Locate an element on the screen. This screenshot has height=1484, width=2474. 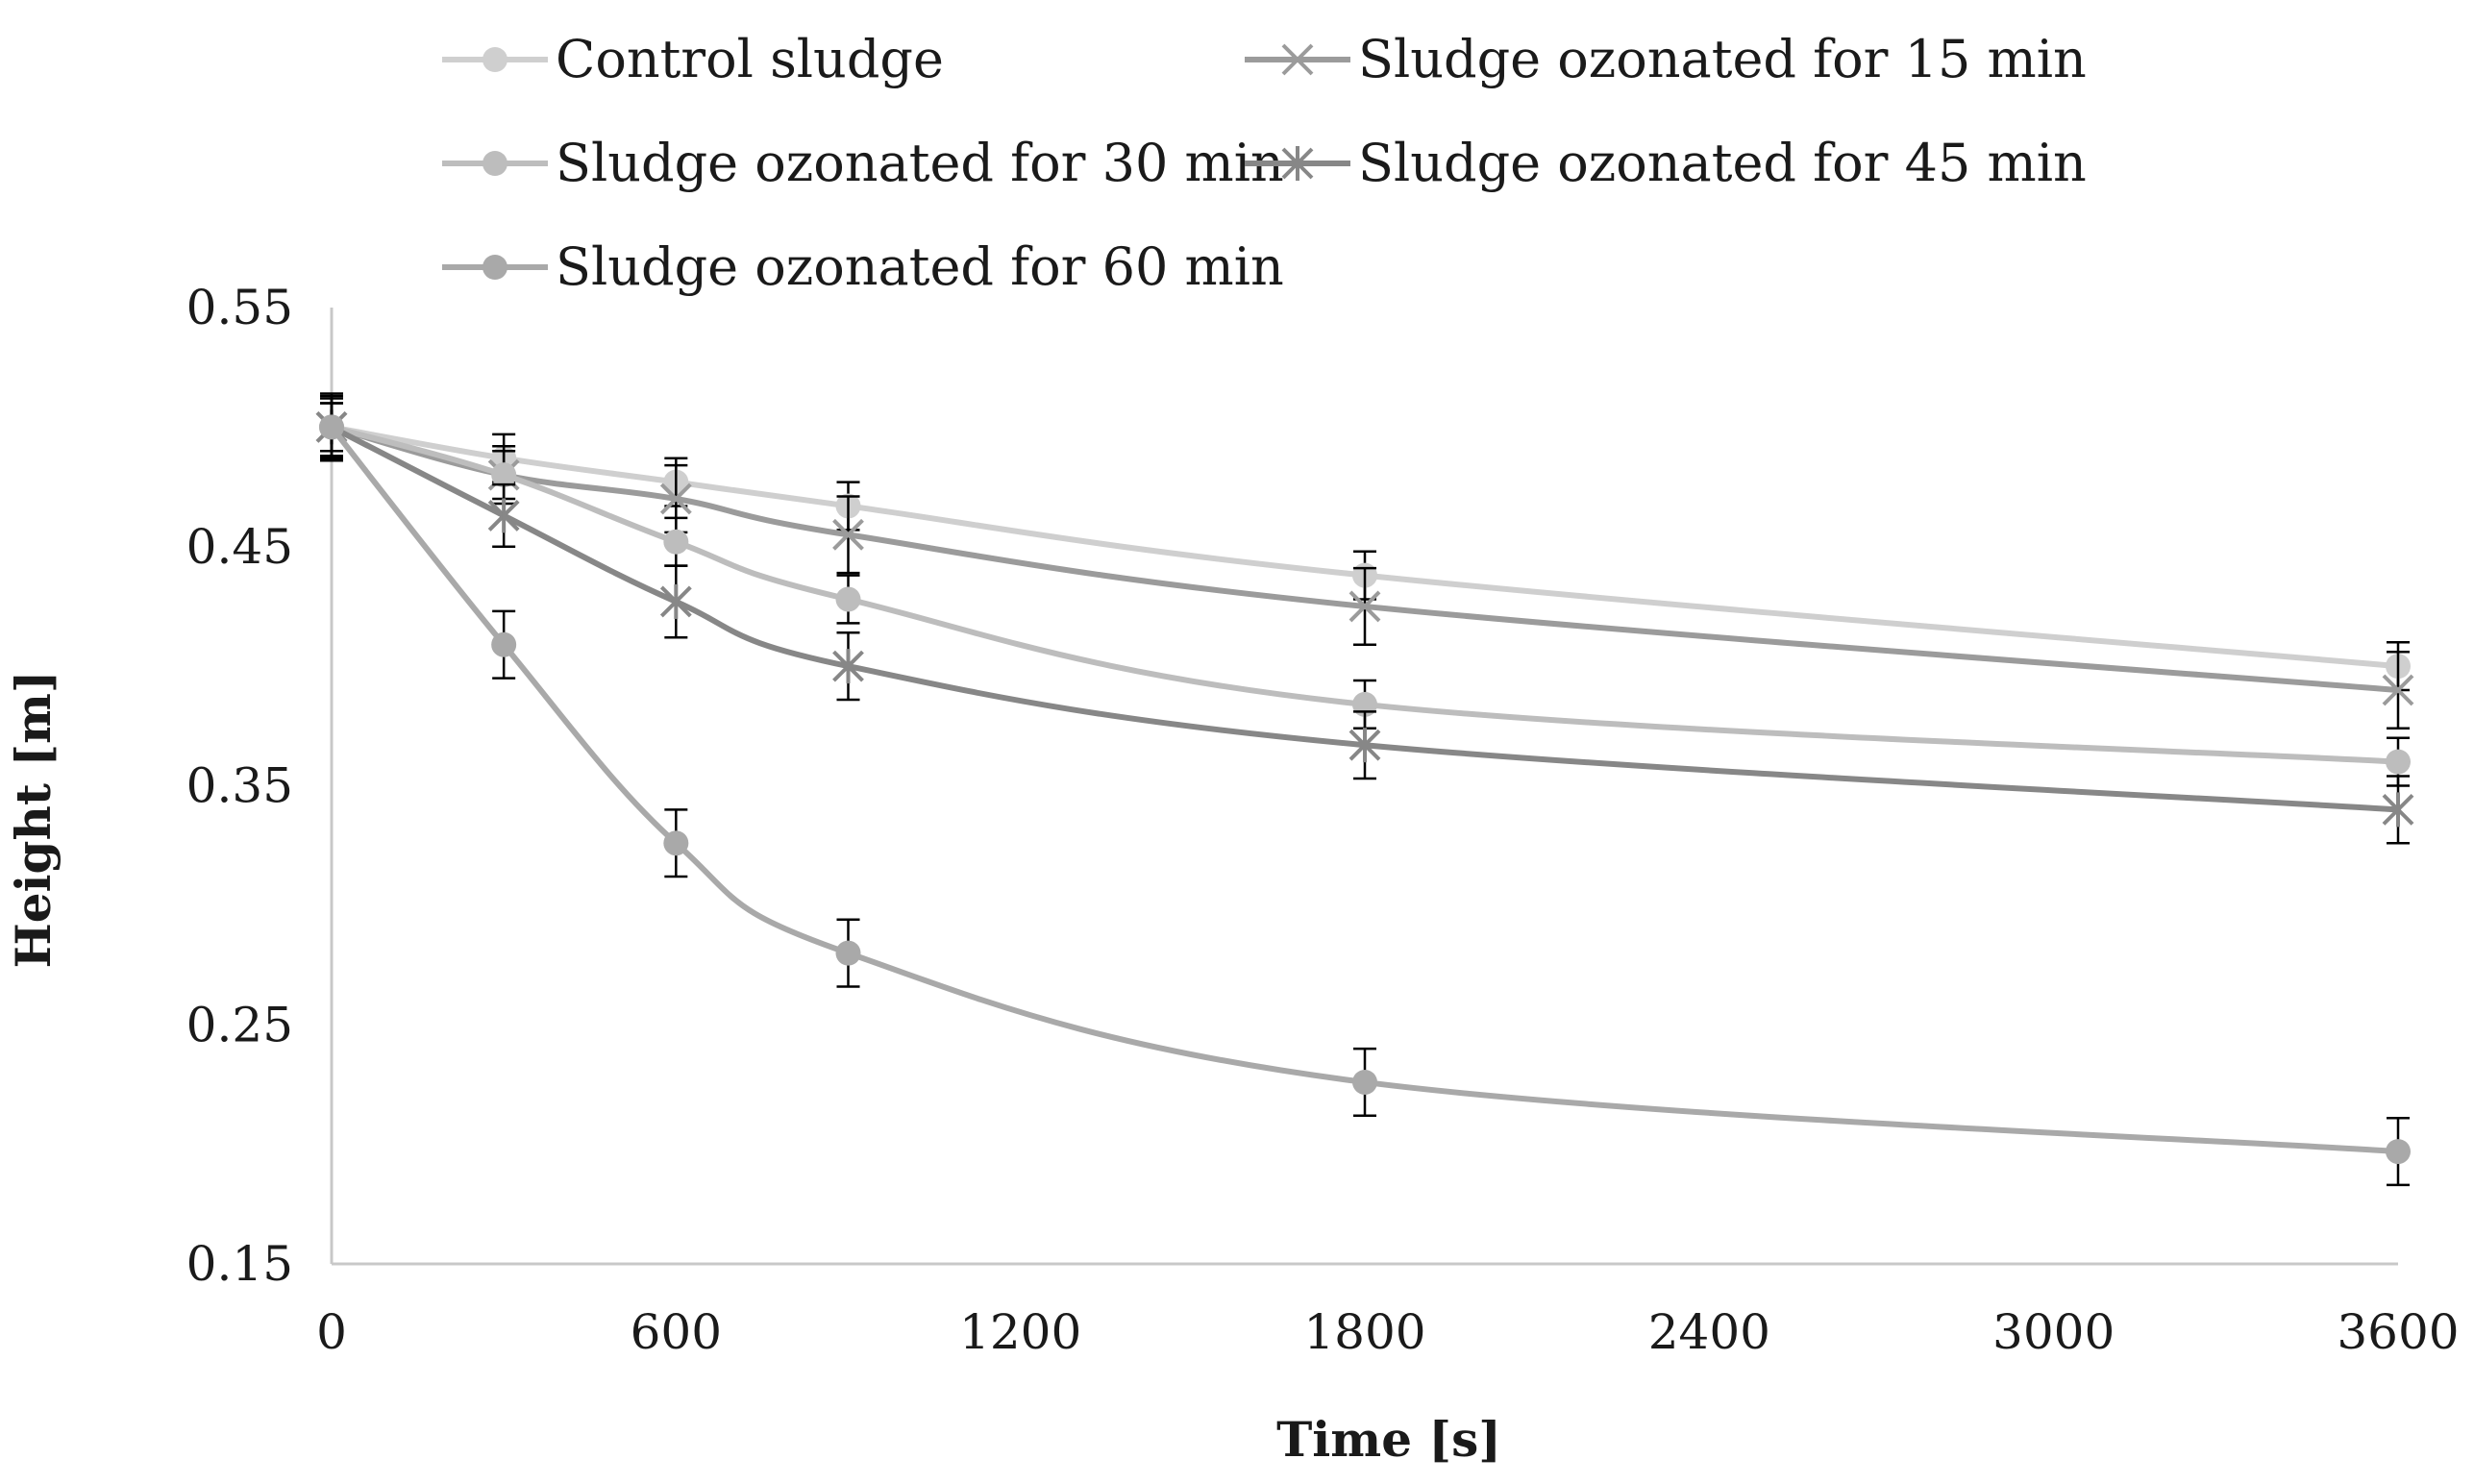
legend-item: Sludge ozonated for 60 min is located at coordinates (863, 266).